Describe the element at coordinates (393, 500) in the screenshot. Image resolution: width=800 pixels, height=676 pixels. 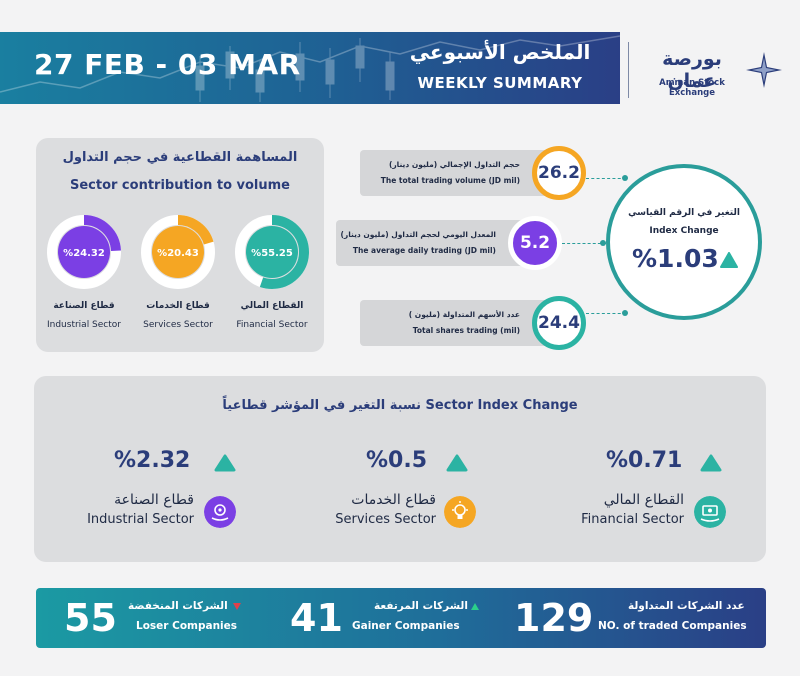
I see `sector-index-services-name-ar: قطاع الخدمات` at that location.